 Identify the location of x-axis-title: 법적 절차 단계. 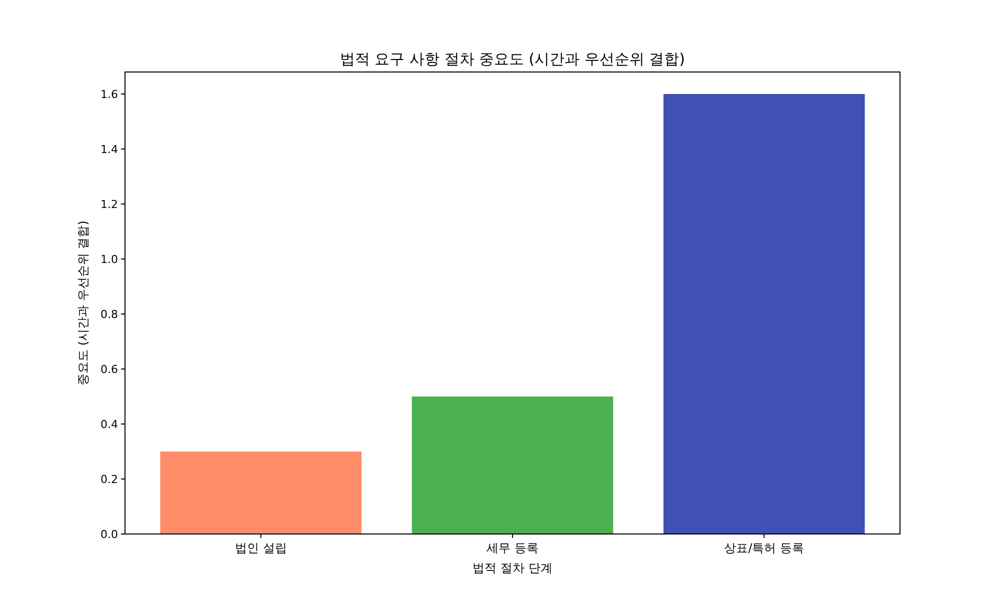
(512, 568).